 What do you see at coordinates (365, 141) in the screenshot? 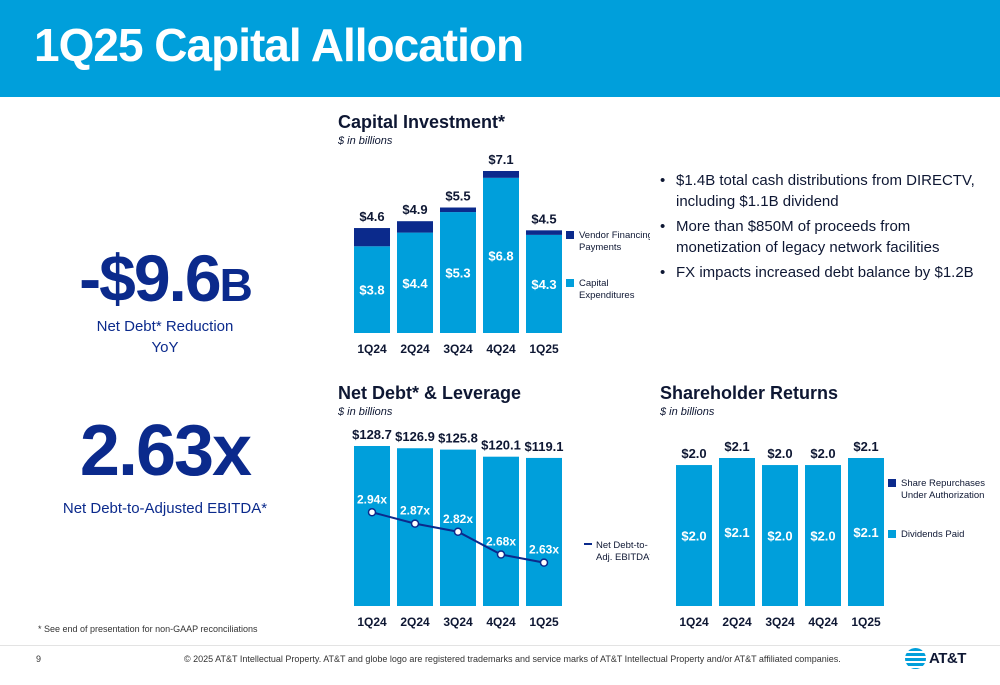
I see `capital-investment-unit: $ in billions` at bounding box center [365, 141].